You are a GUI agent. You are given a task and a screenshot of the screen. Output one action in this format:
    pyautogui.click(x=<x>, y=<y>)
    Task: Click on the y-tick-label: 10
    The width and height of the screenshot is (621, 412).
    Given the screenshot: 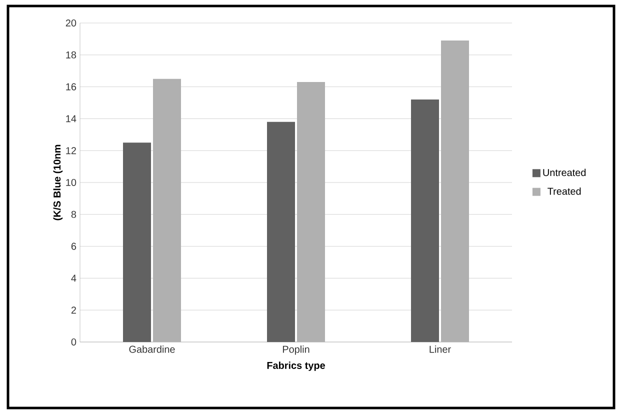 What is the action you would take?
    pyautogui.click(x=71, y=182)
    